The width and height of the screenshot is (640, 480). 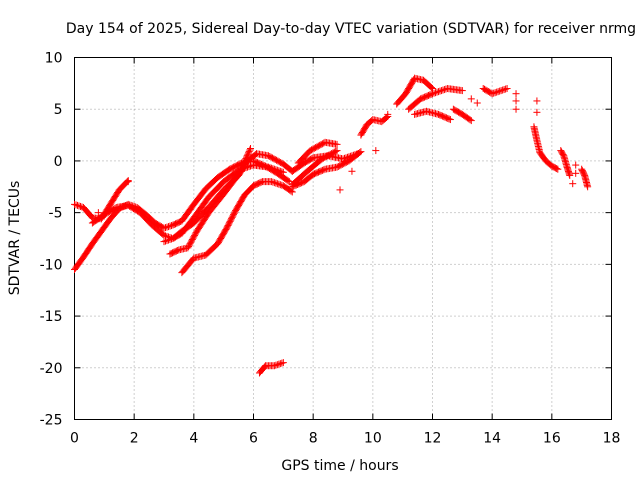 I want to click on y-axis-label: SDTVAR / TECUs, so click(x=15, y=238).